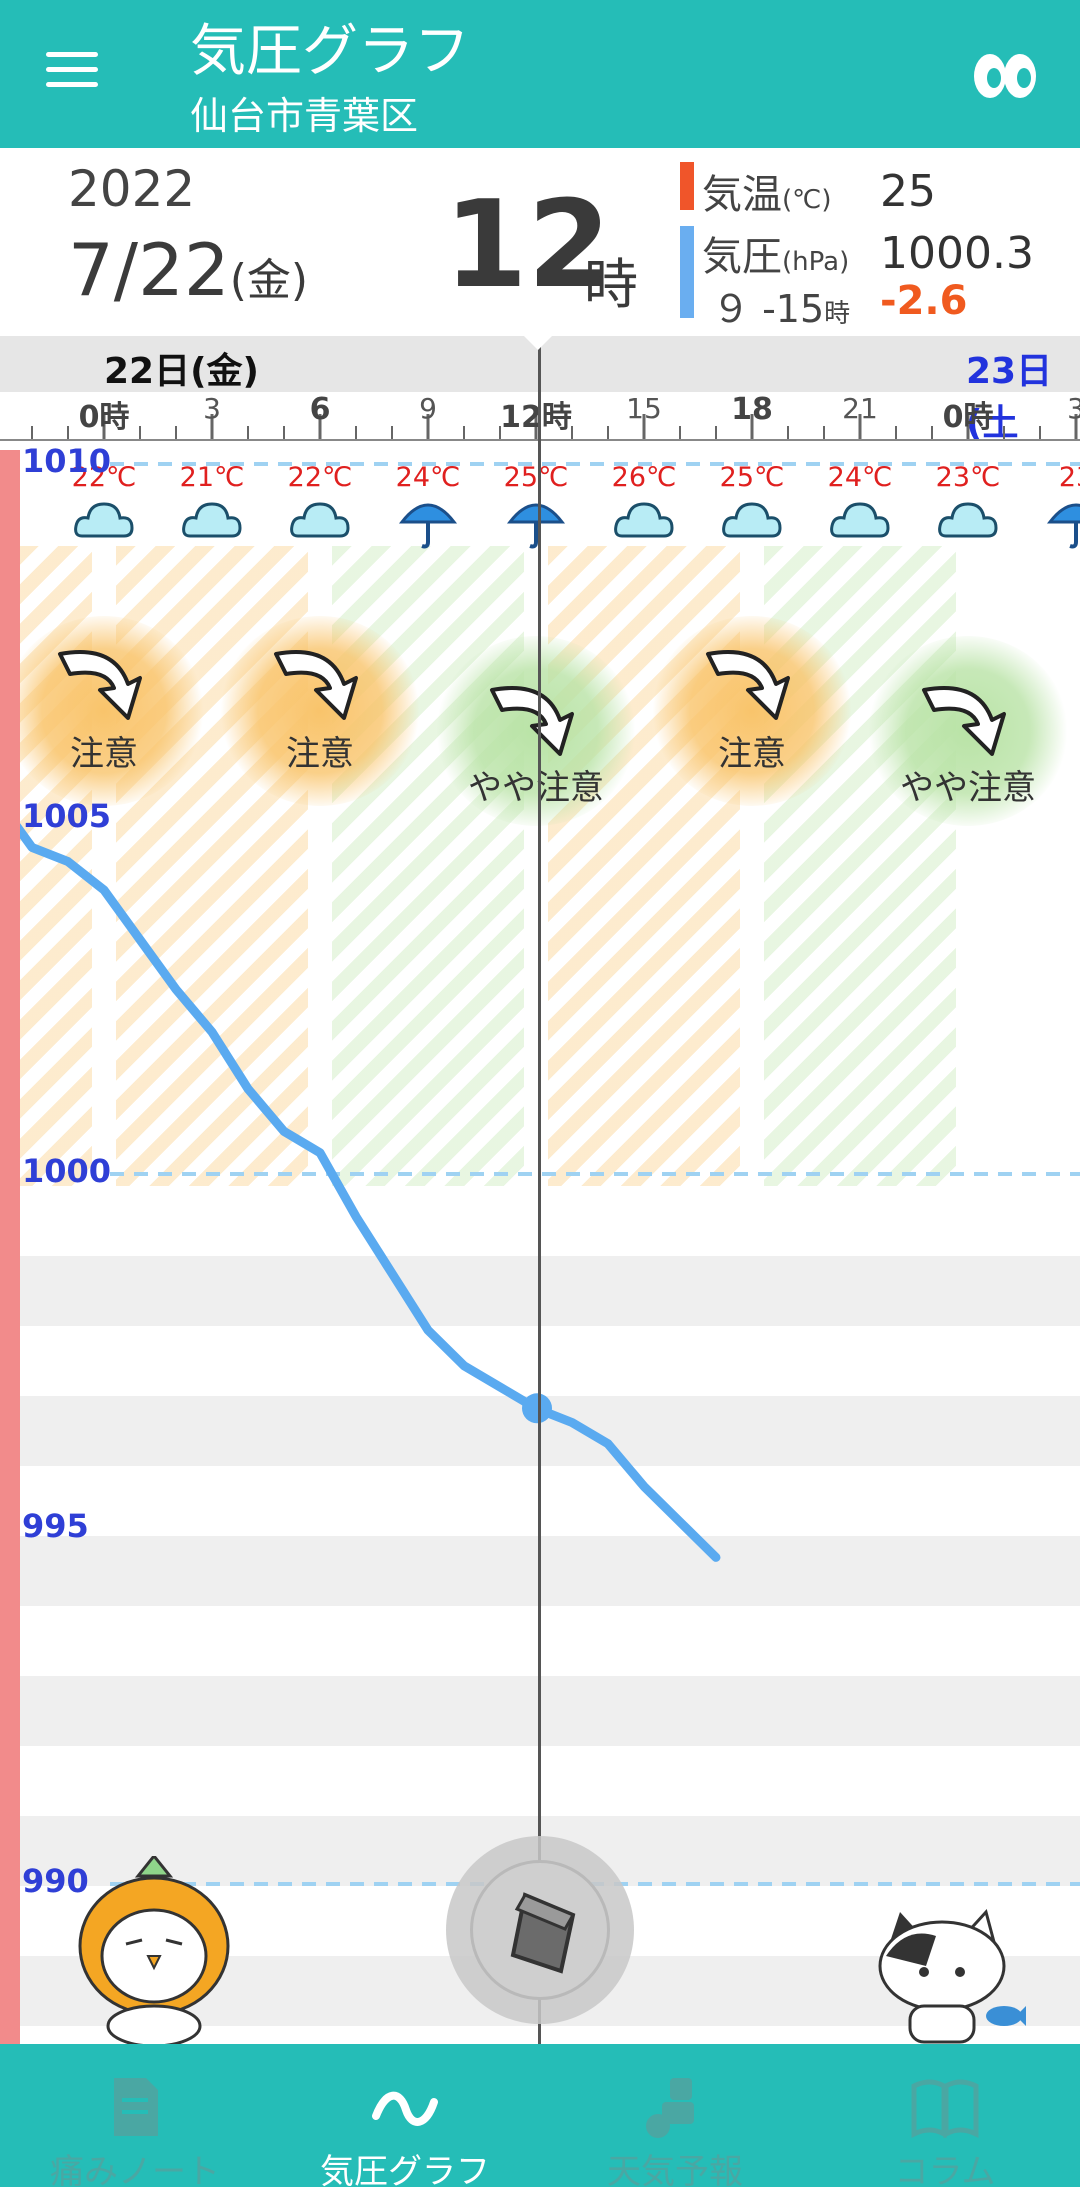  Describe the element at coordinates (405, 2108) in the screenshot. I see `wave-icon` at that location.